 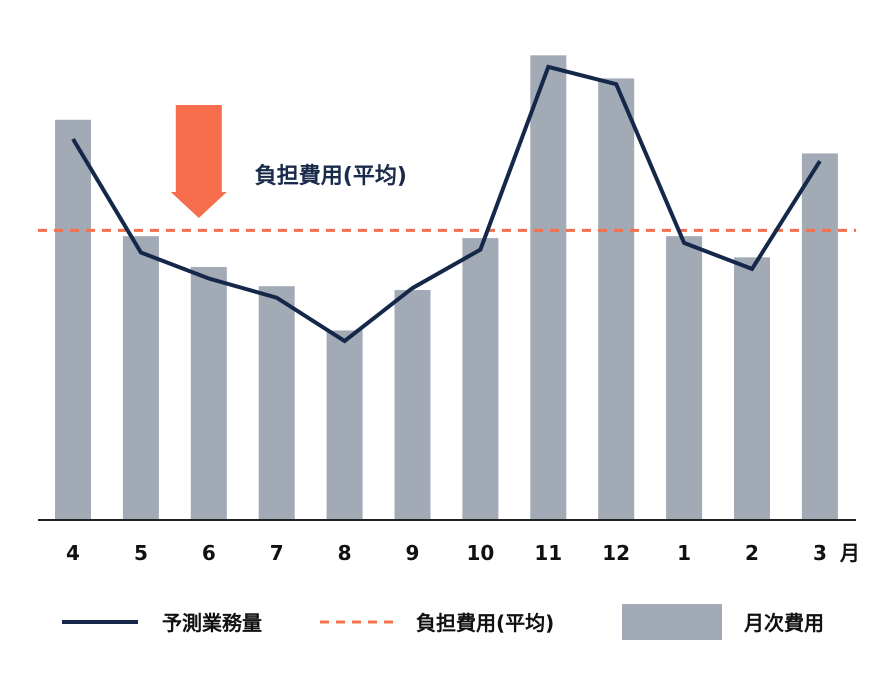 What do you see at coordinates (209, 553) in the screenshot?
I see `x-tick-label: 6` at bounding box center [209, 553].